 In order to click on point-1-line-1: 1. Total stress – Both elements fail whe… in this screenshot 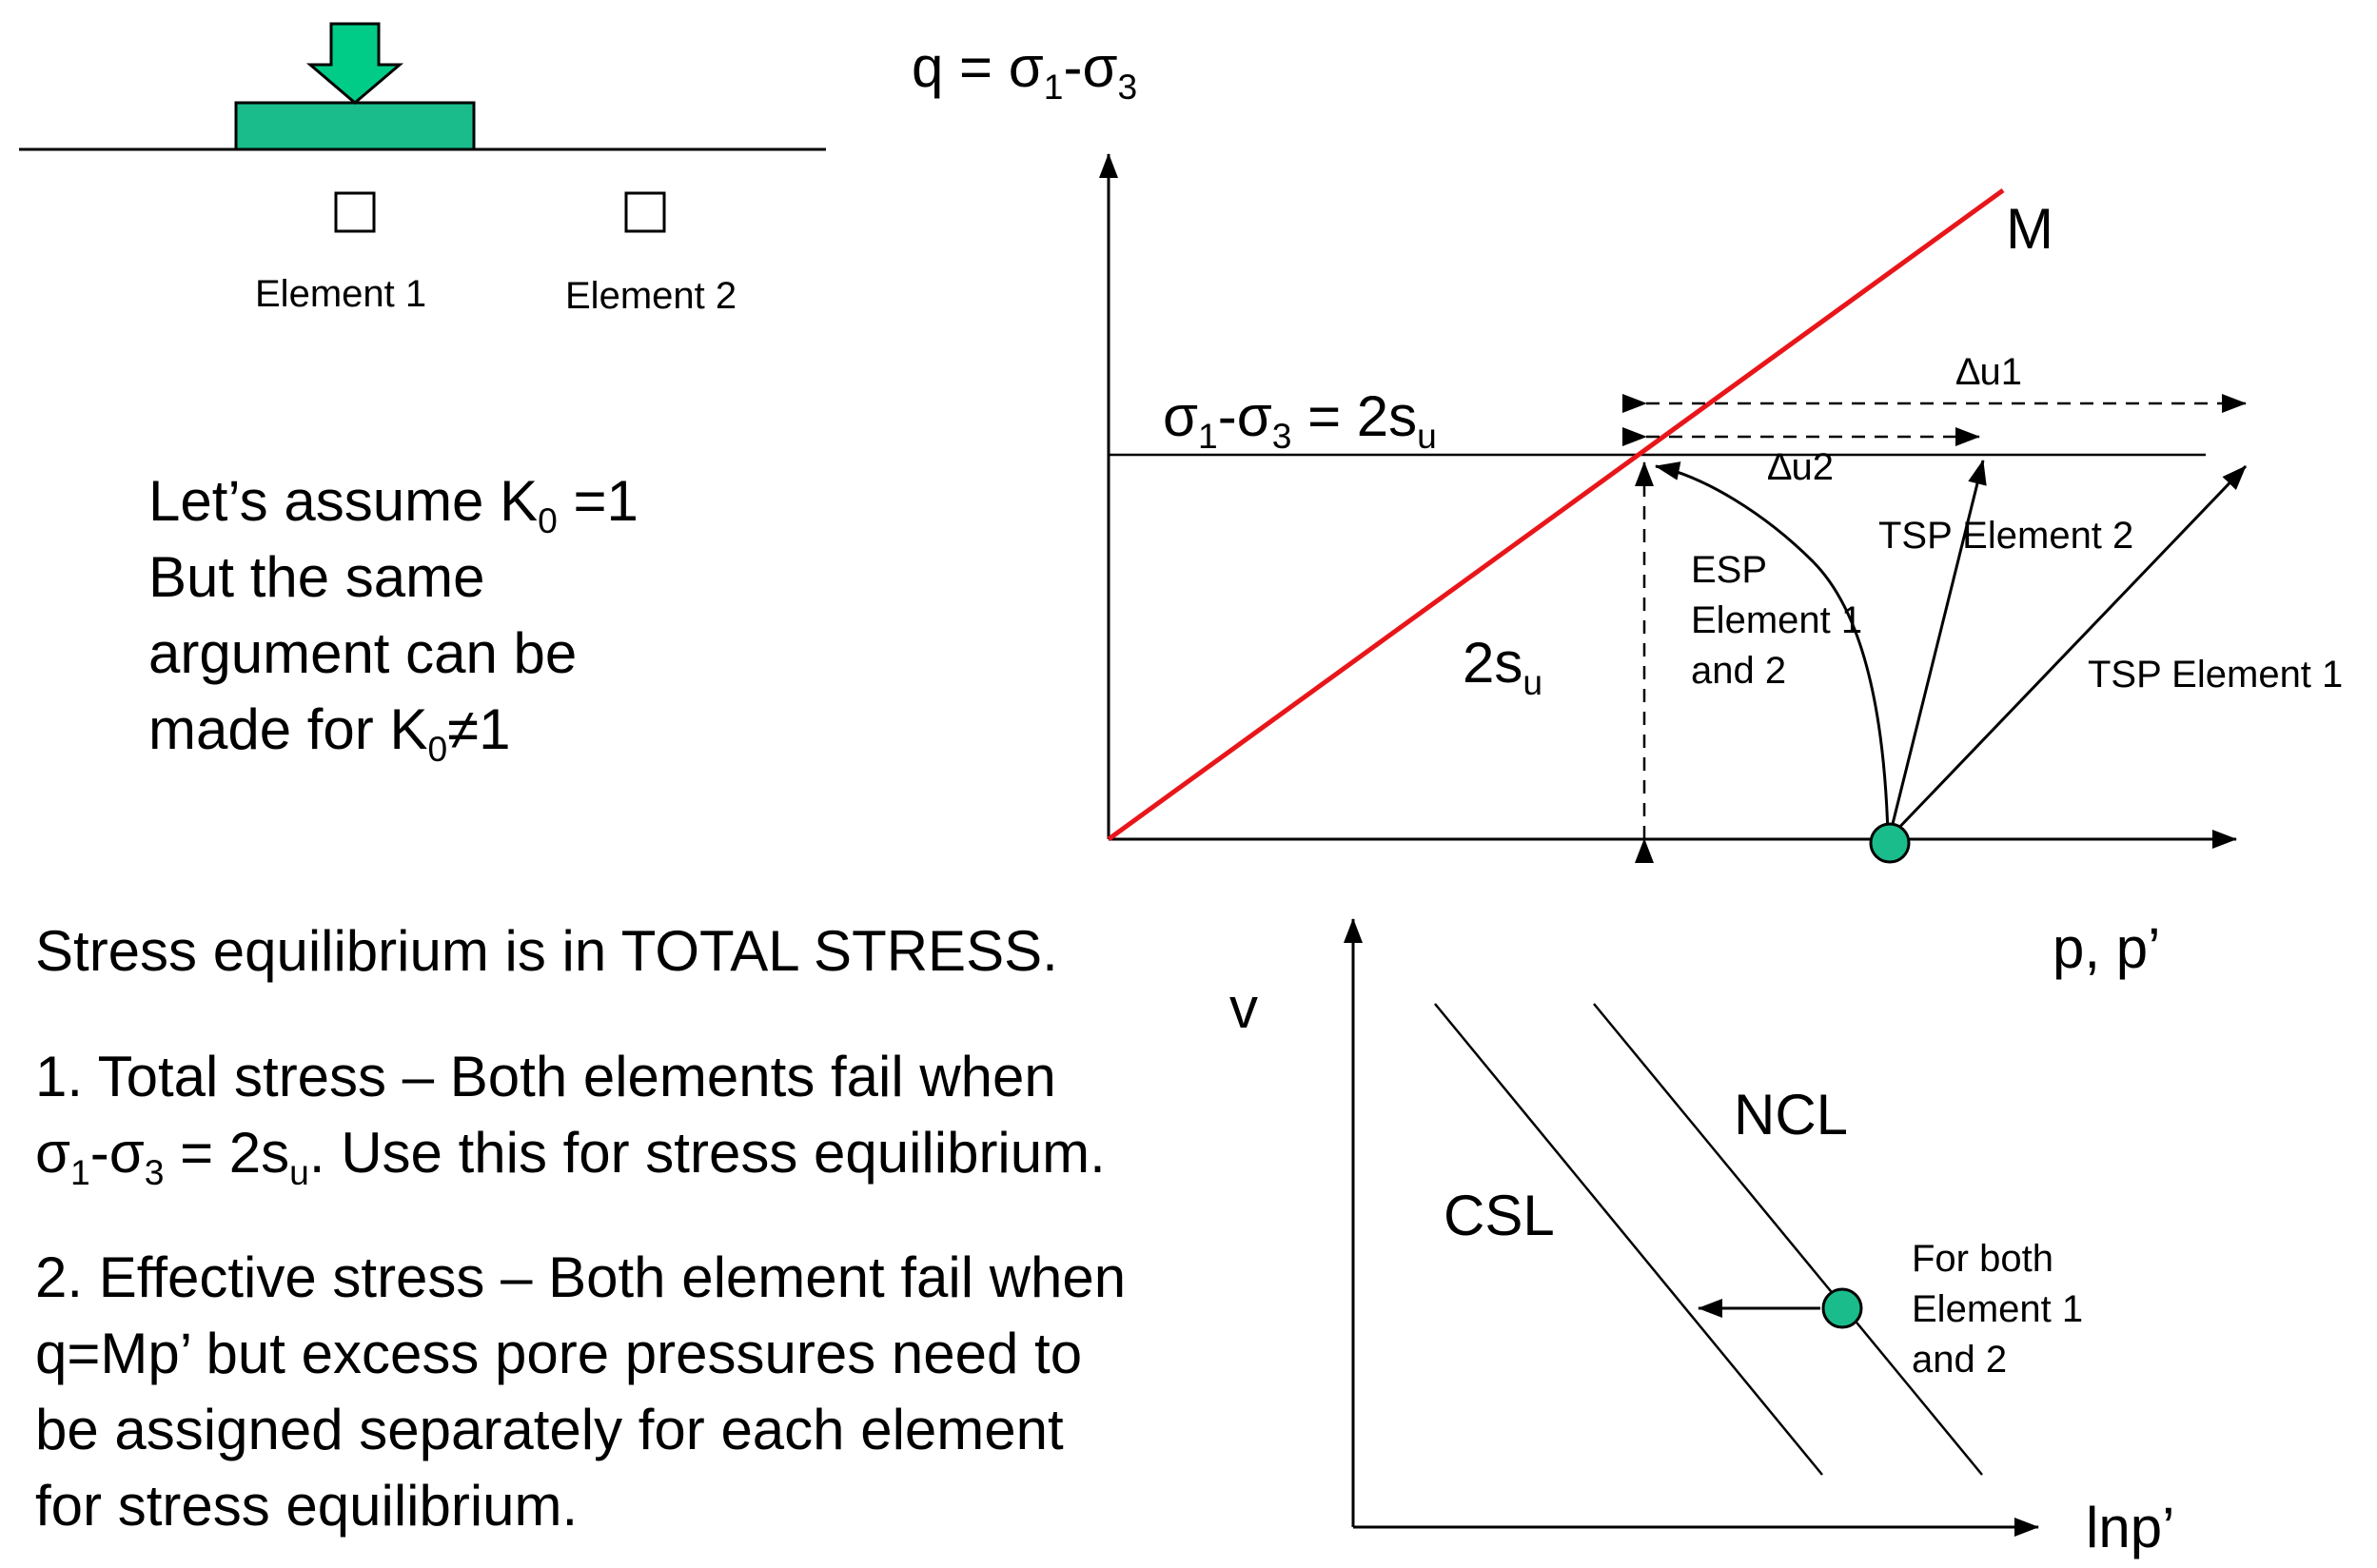, I will do `click(545, 1076)`.